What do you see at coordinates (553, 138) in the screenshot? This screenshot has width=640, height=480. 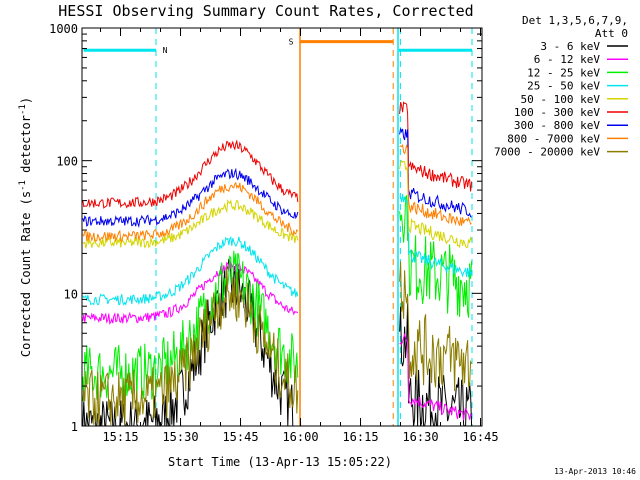 I see `legend-entry-label: 800 - 7000 keV` at bounding box center [553, 138].